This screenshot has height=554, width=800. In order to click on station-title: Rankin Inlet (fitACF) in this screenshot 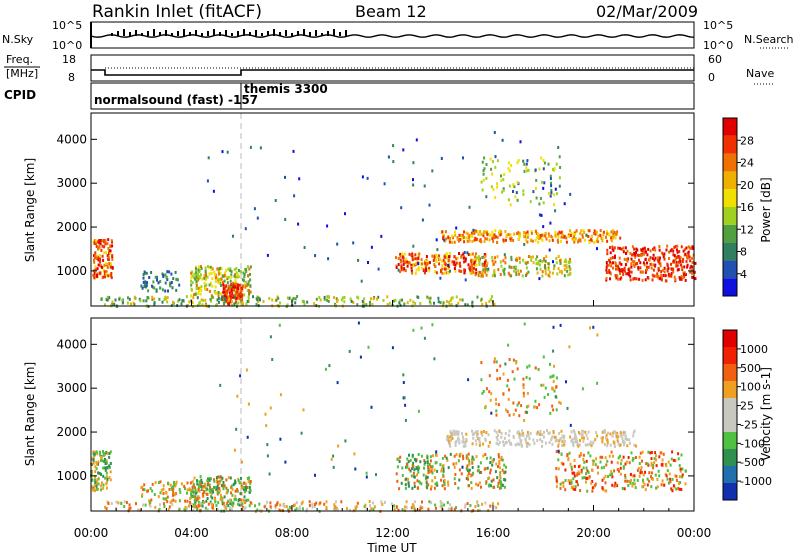, I will do `click(177, 12)`.